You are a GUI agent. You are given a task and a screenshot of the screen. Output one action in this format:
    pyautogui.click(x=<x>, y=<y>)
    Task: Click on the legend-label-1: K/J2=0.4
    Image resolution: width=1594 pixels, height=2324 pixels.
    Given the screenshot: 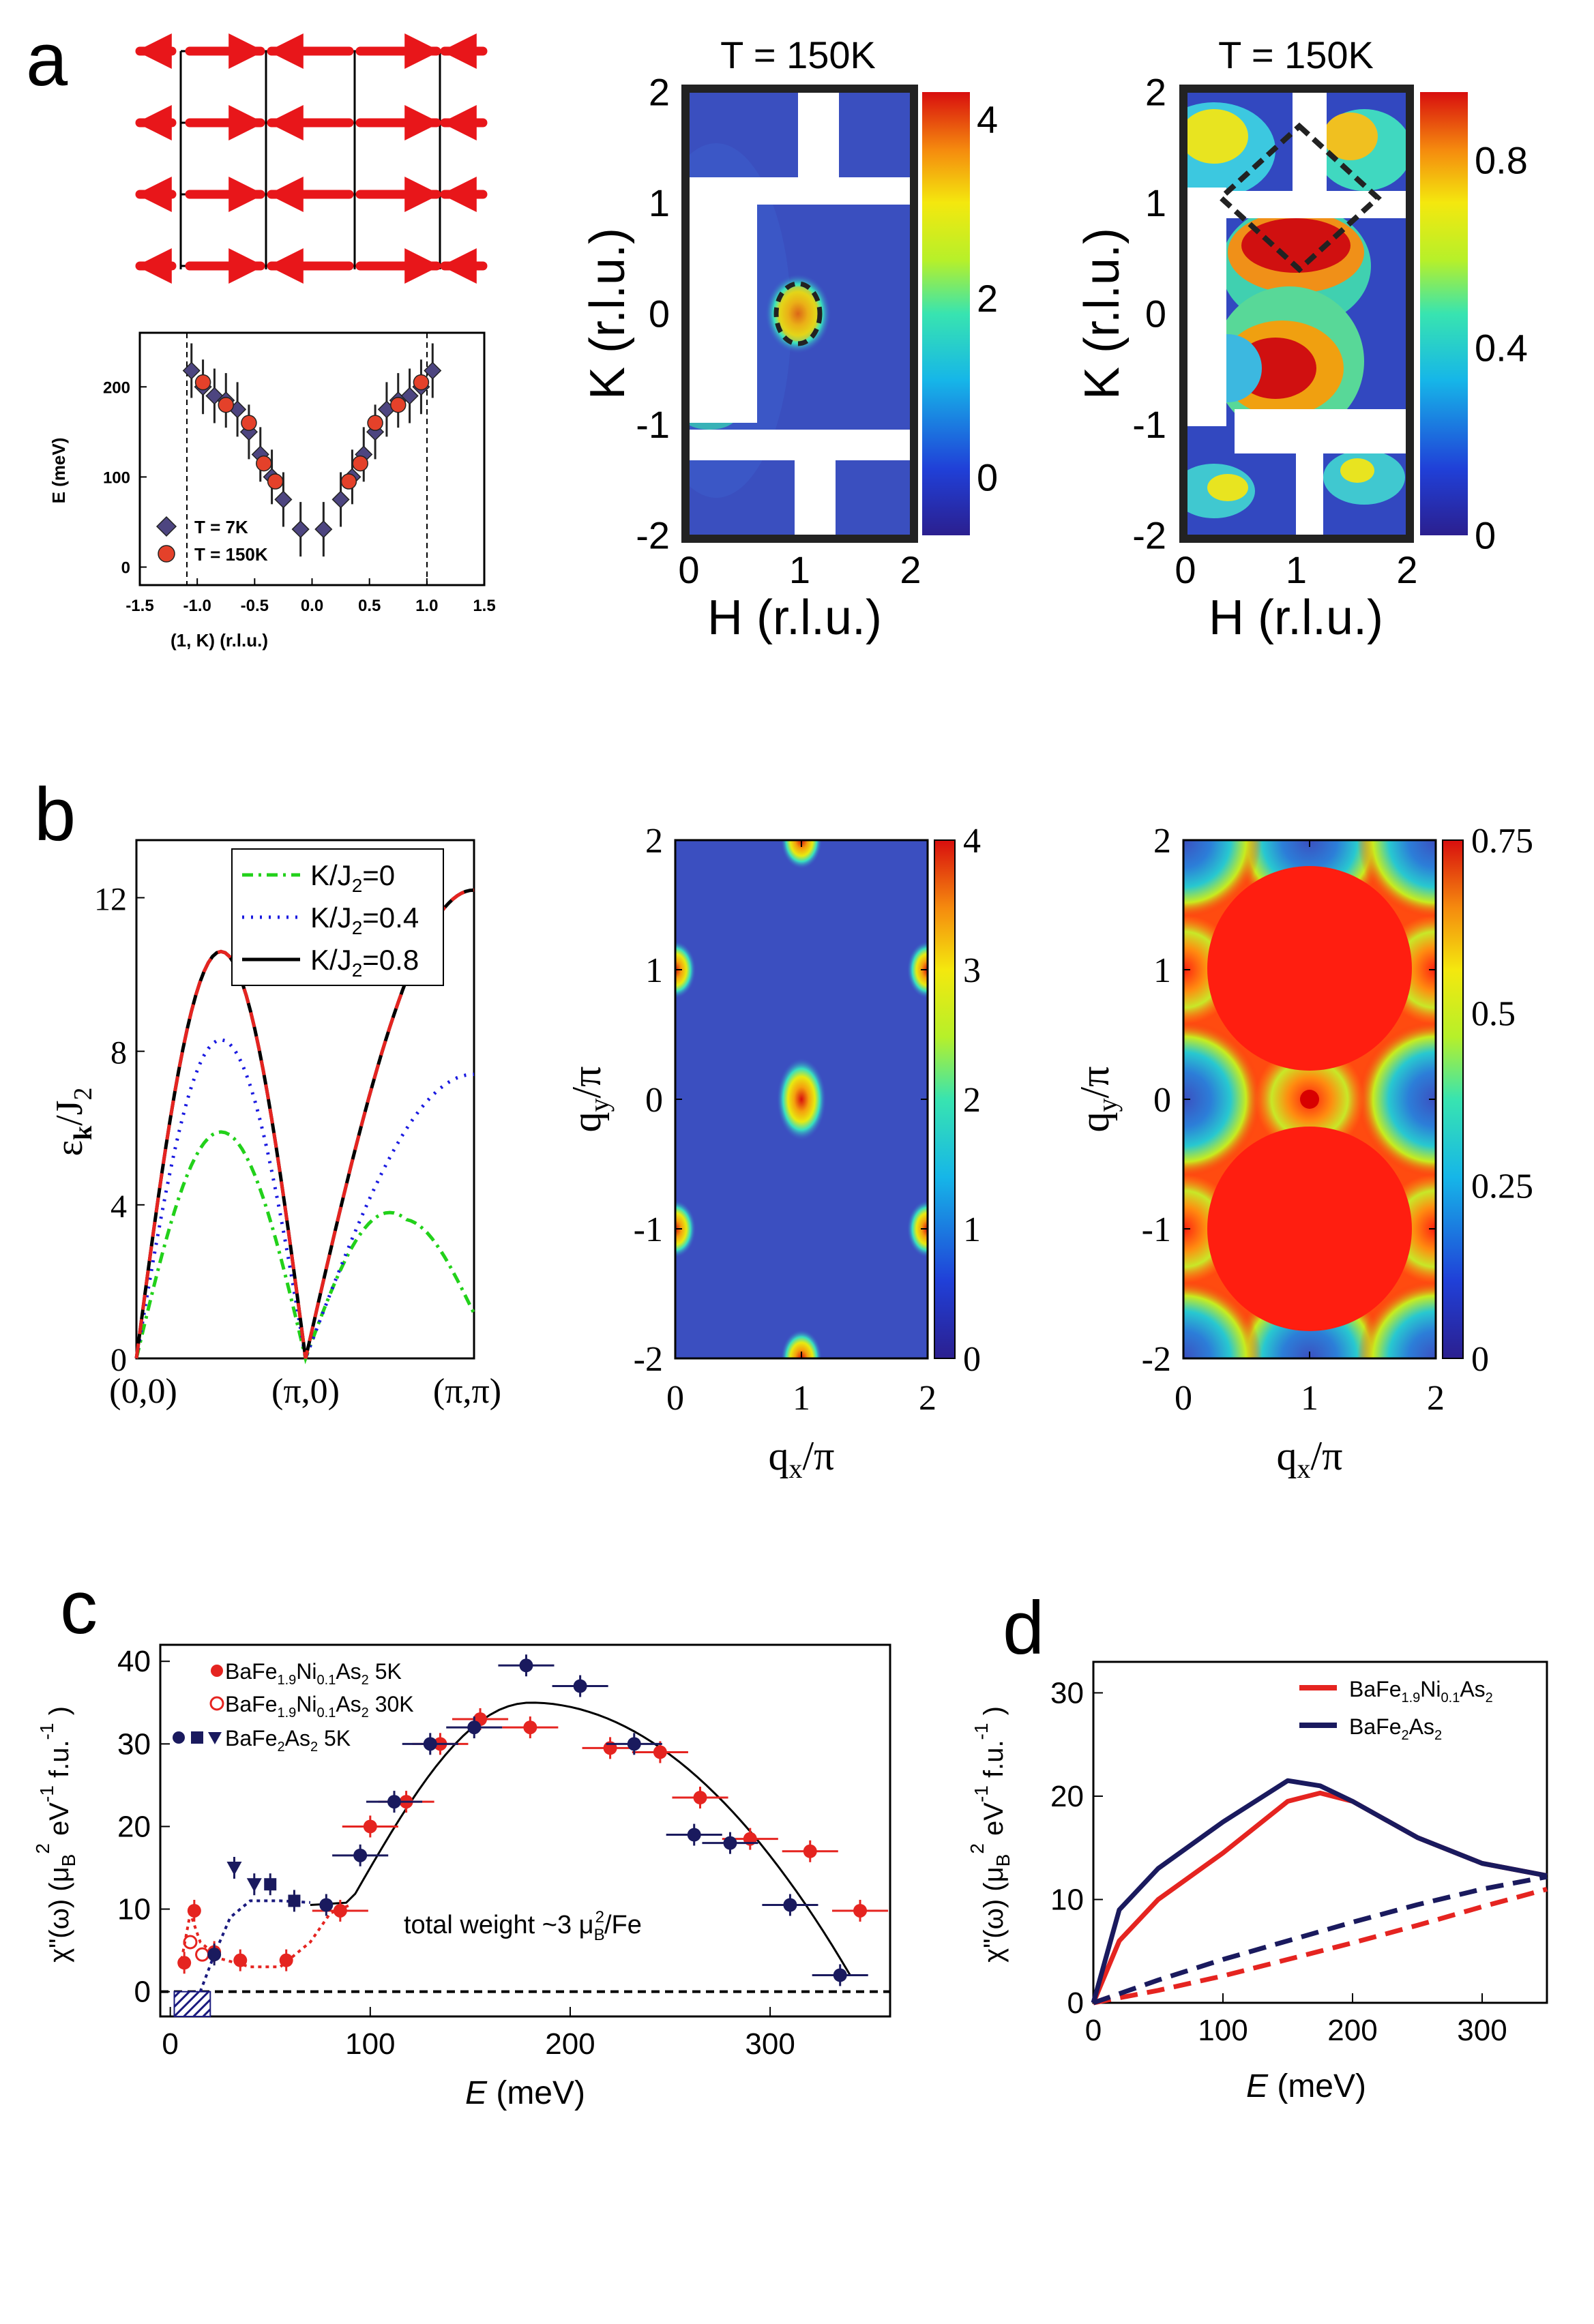 What is the action you would take?
    pyautogui.click(x=364, y=920)
    